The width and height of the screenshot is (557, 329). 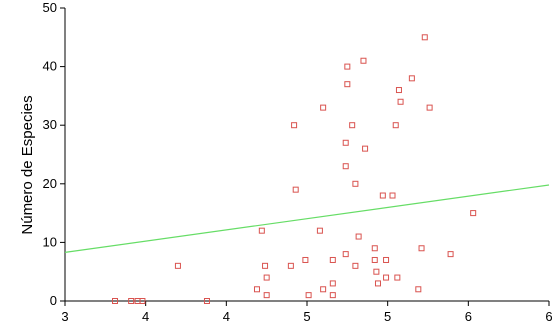 I want to click on x-tick-label: 3, so click(x=64, y=316).